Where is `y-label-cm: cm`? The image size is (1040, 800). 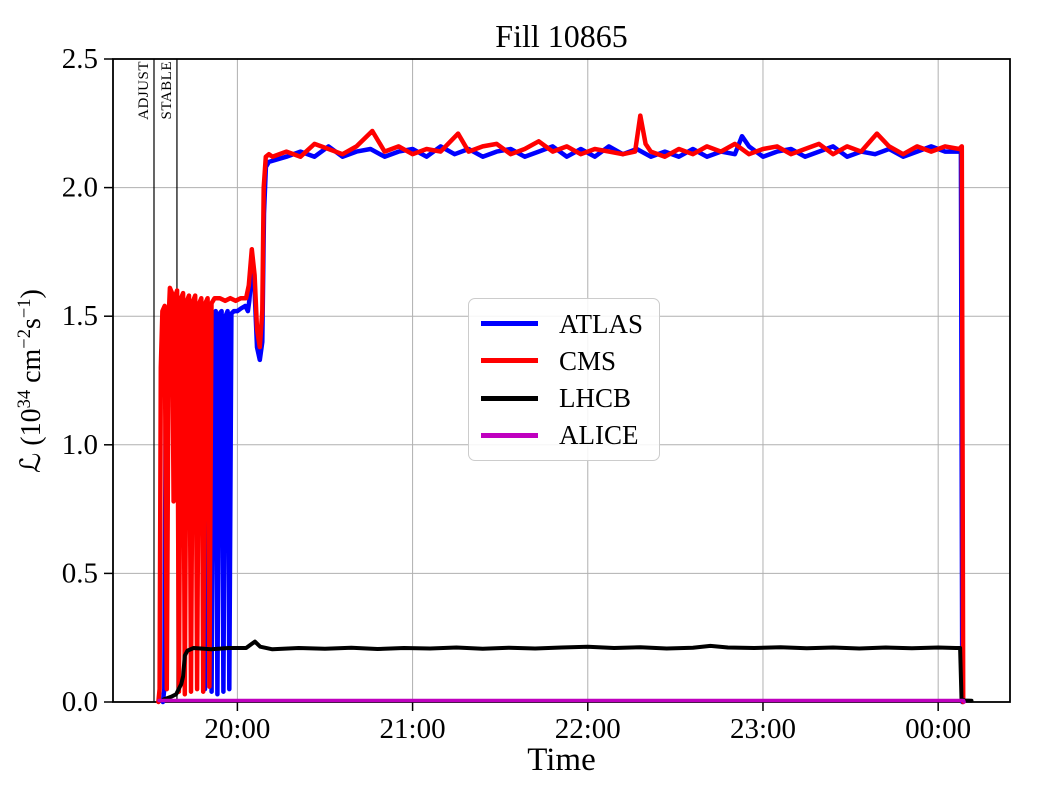 y-label-cm: cm is located at coordinates (31, 369).